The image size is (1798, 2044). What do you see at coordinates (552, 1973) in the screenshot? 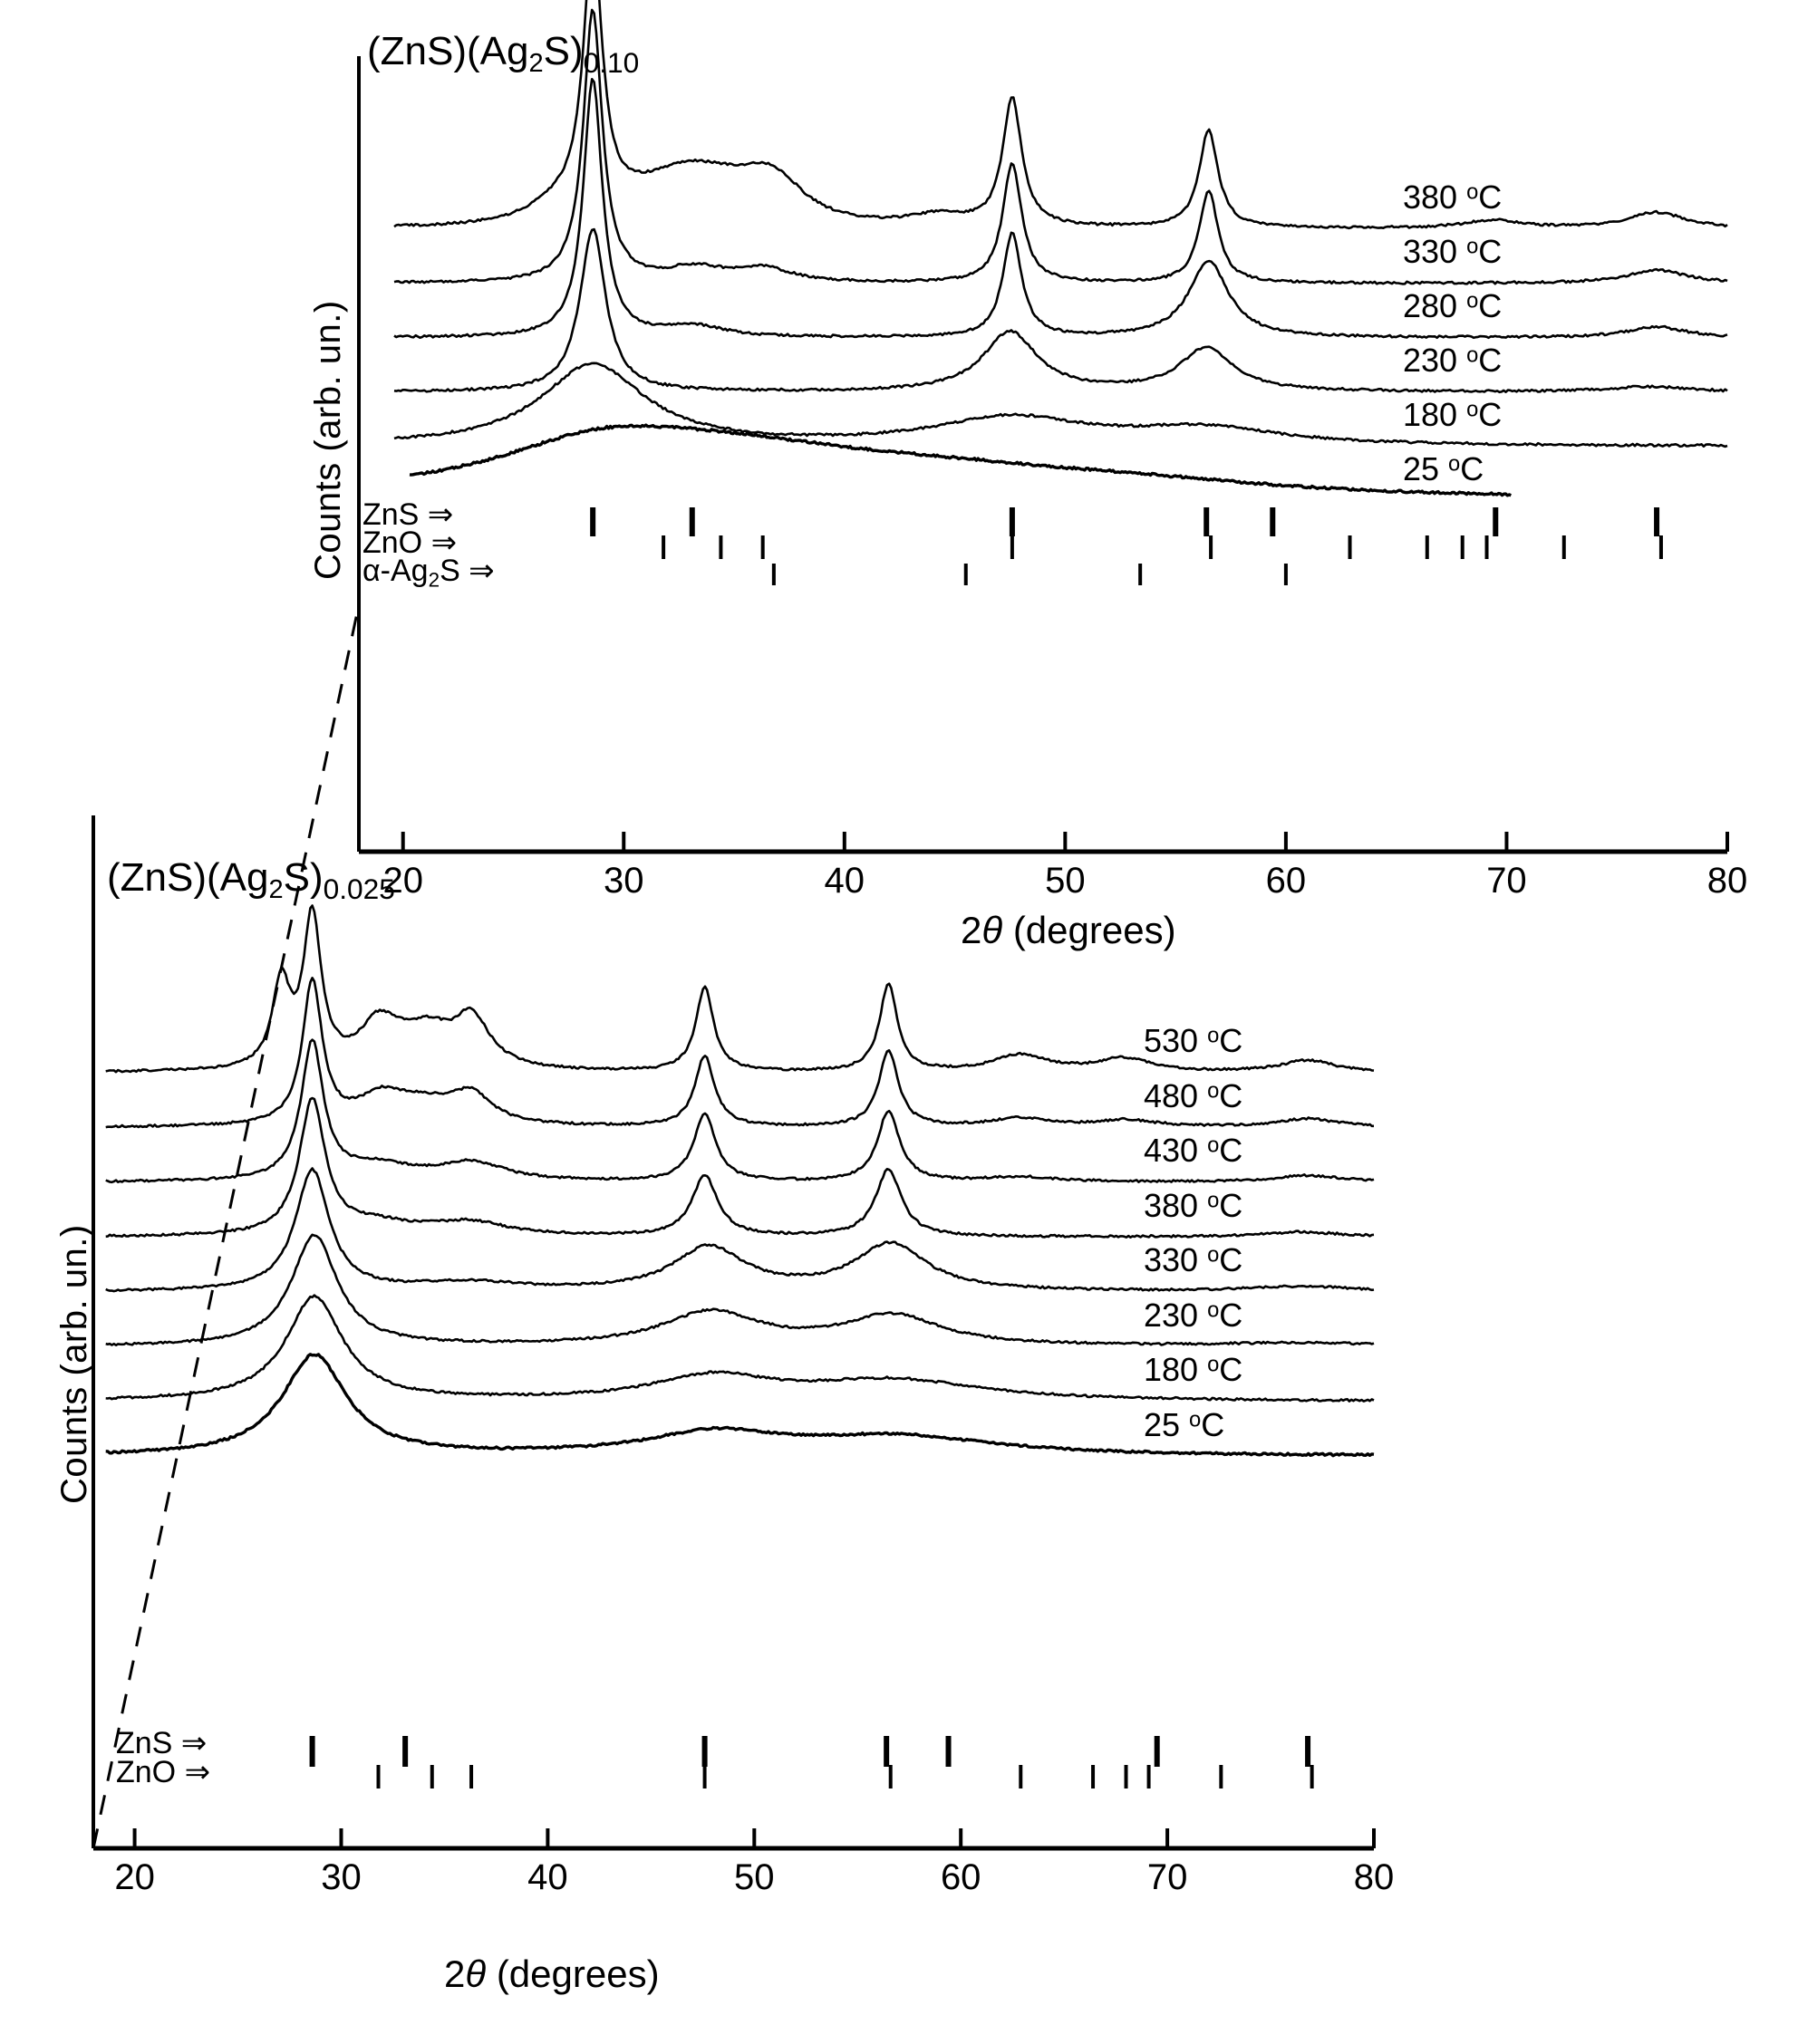
I see `bottom-panel-x-axis-label: 2θ (degrees)` at bounding box center [552, 1973].